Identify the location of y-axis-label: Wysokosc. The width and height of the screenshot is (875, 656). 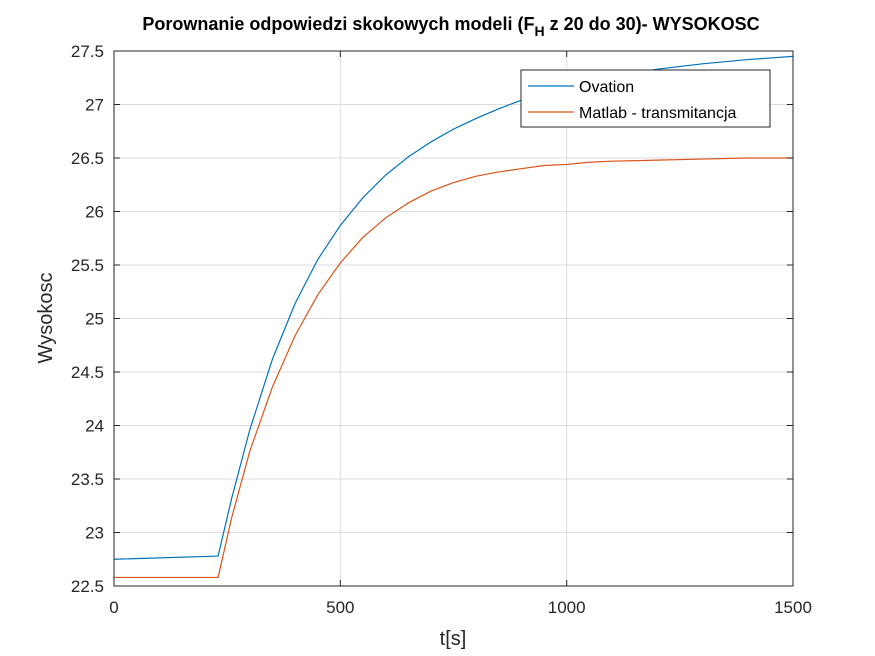
(46, 318).